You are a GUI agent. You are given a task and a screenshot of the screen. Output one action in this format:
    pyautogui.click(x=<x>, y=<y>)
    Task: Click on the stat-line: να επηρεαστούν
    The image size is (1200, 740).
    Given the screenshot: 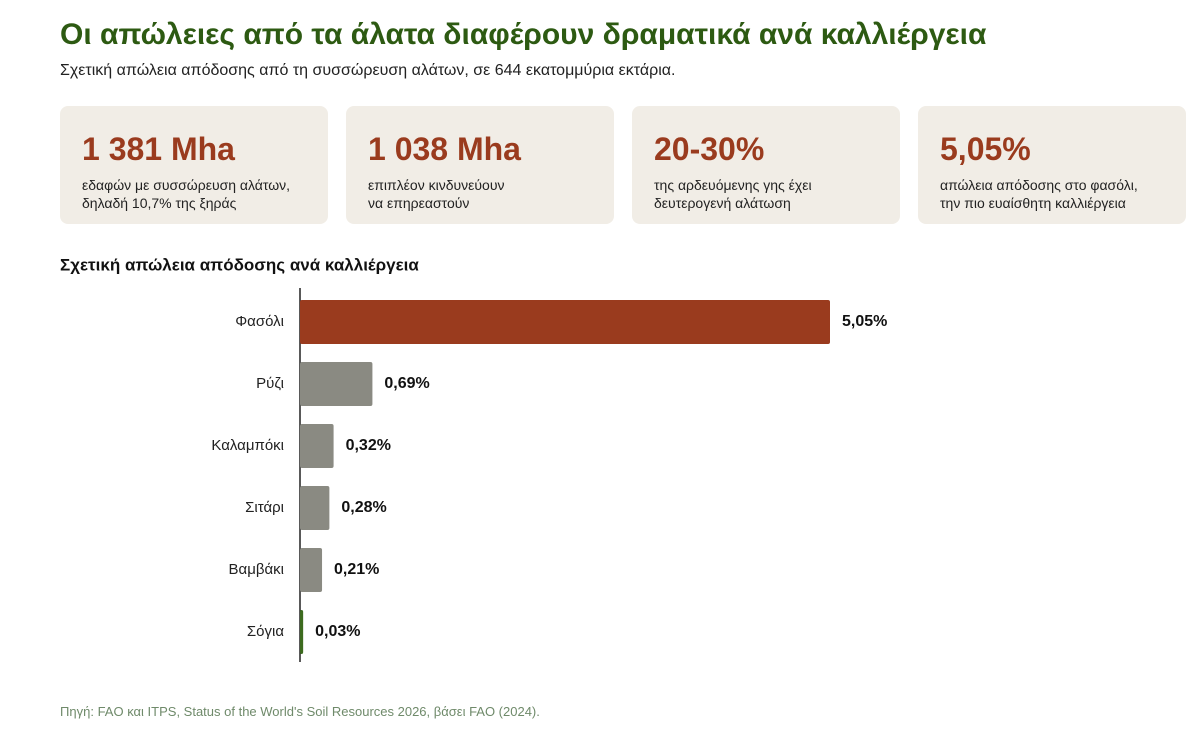 What is the action you would take?
    pyautogui.click(x=419, y=203)
    